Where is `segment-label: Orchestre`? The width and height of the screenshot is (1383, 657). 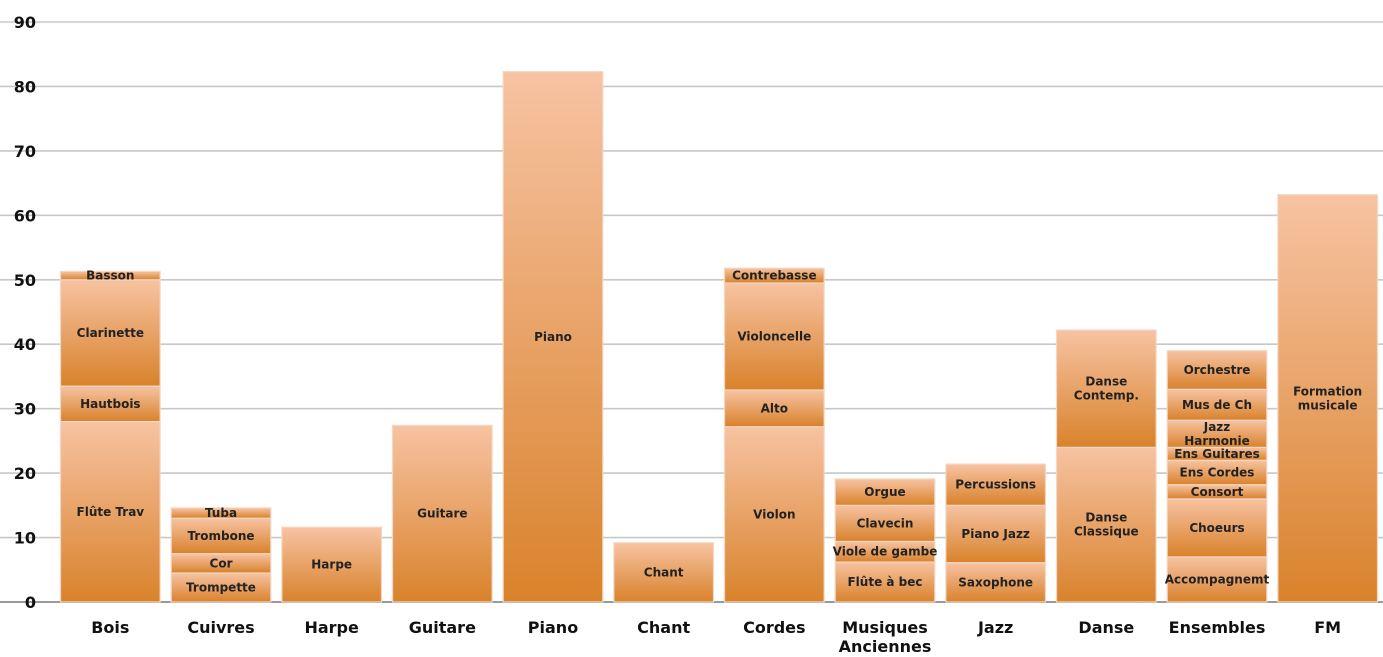
segment-label: Orchestre is located at coordinates (1217, 370).